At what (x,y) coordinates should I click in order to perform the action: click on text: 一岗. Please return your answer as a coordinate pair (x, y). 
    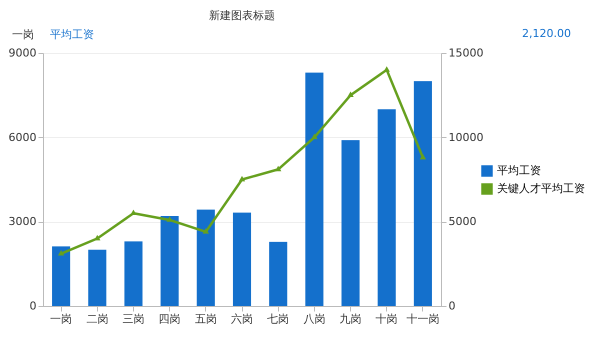
    Looking at the image, I should click on (23, 34).